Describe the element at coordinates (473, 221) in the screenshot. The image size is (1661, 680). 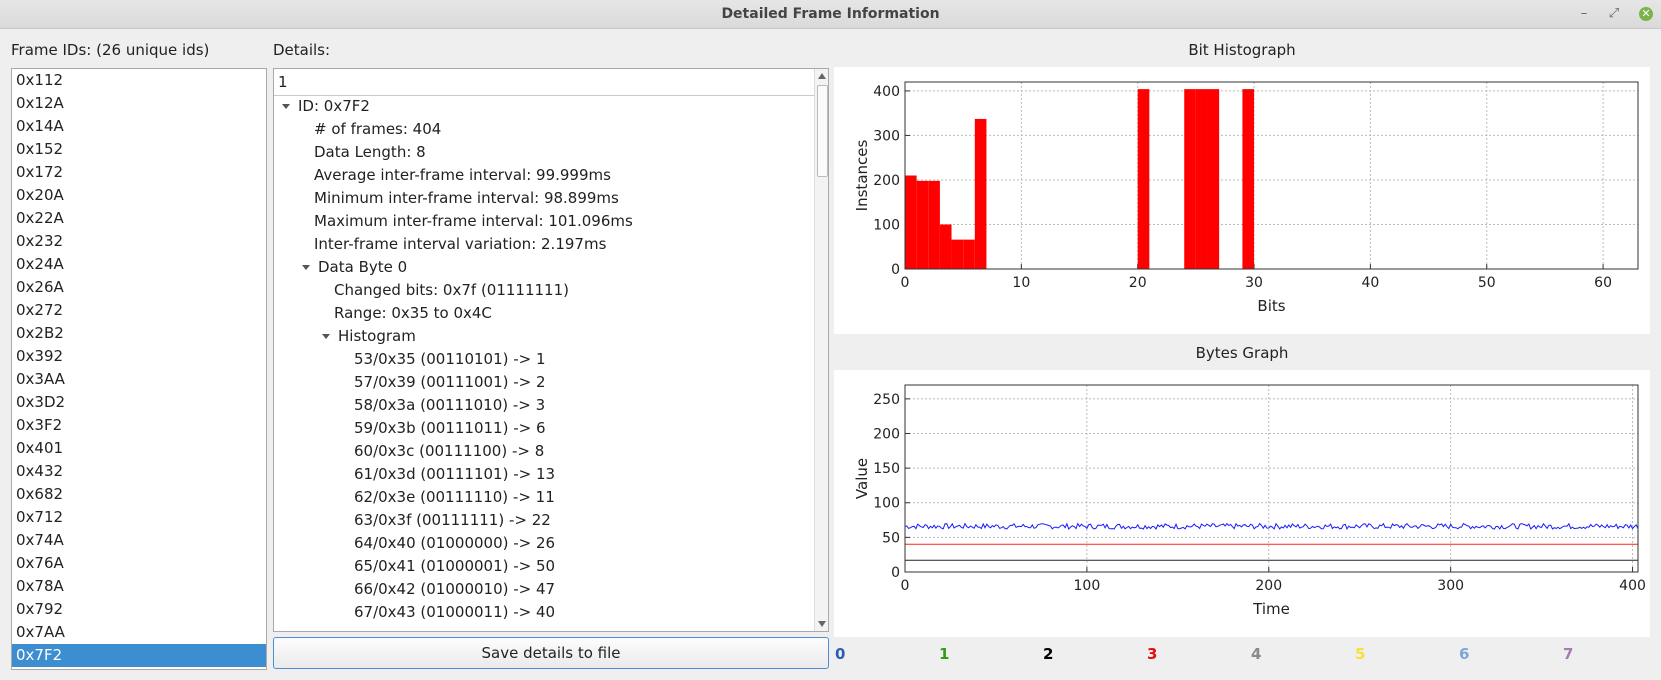
I see `details-tree-row: Maximum inter-frame interval: 101.096ms` at that location.